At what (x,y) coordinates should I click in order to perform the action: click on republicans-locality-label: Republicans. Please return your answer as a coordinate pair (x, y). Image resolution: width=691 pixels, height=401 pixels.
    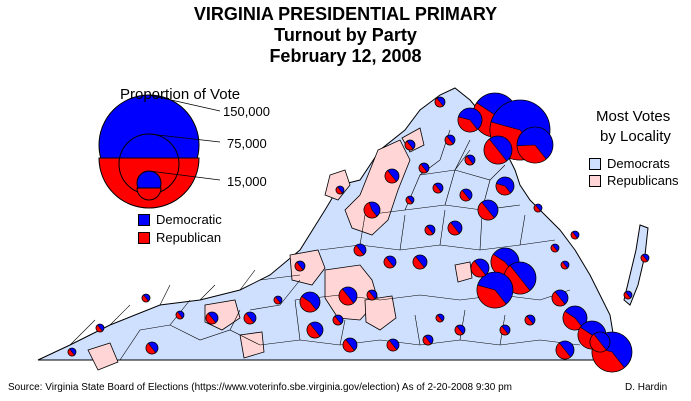
    Looking at the image, I should click on (643, 180).